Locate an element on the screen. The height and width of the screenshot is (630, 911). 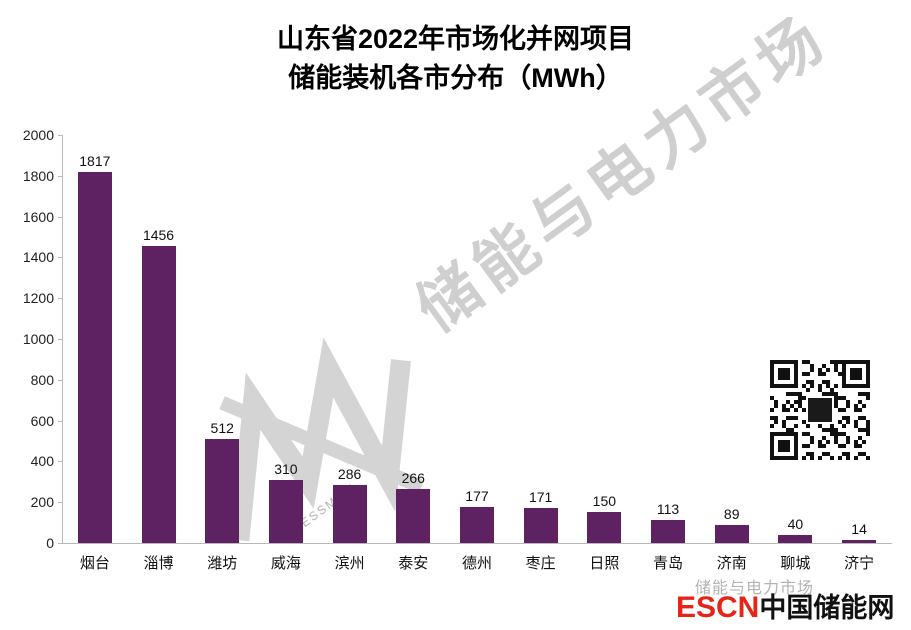
footer-brand: ESCN中国储能网 is located at coordinates (785, 605).